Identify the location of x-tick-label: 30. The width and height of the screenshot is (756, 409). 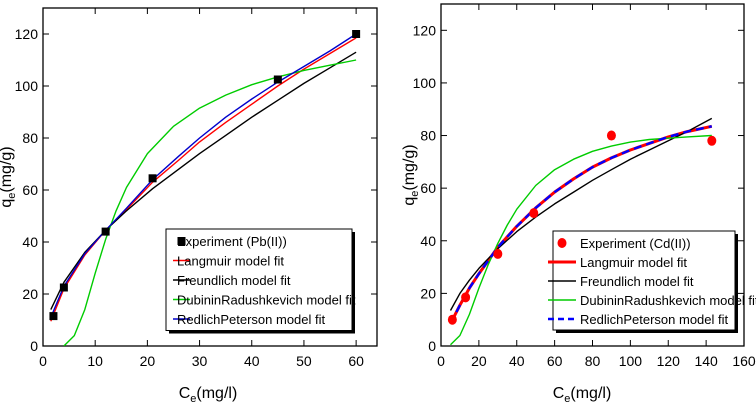
(200, 361).